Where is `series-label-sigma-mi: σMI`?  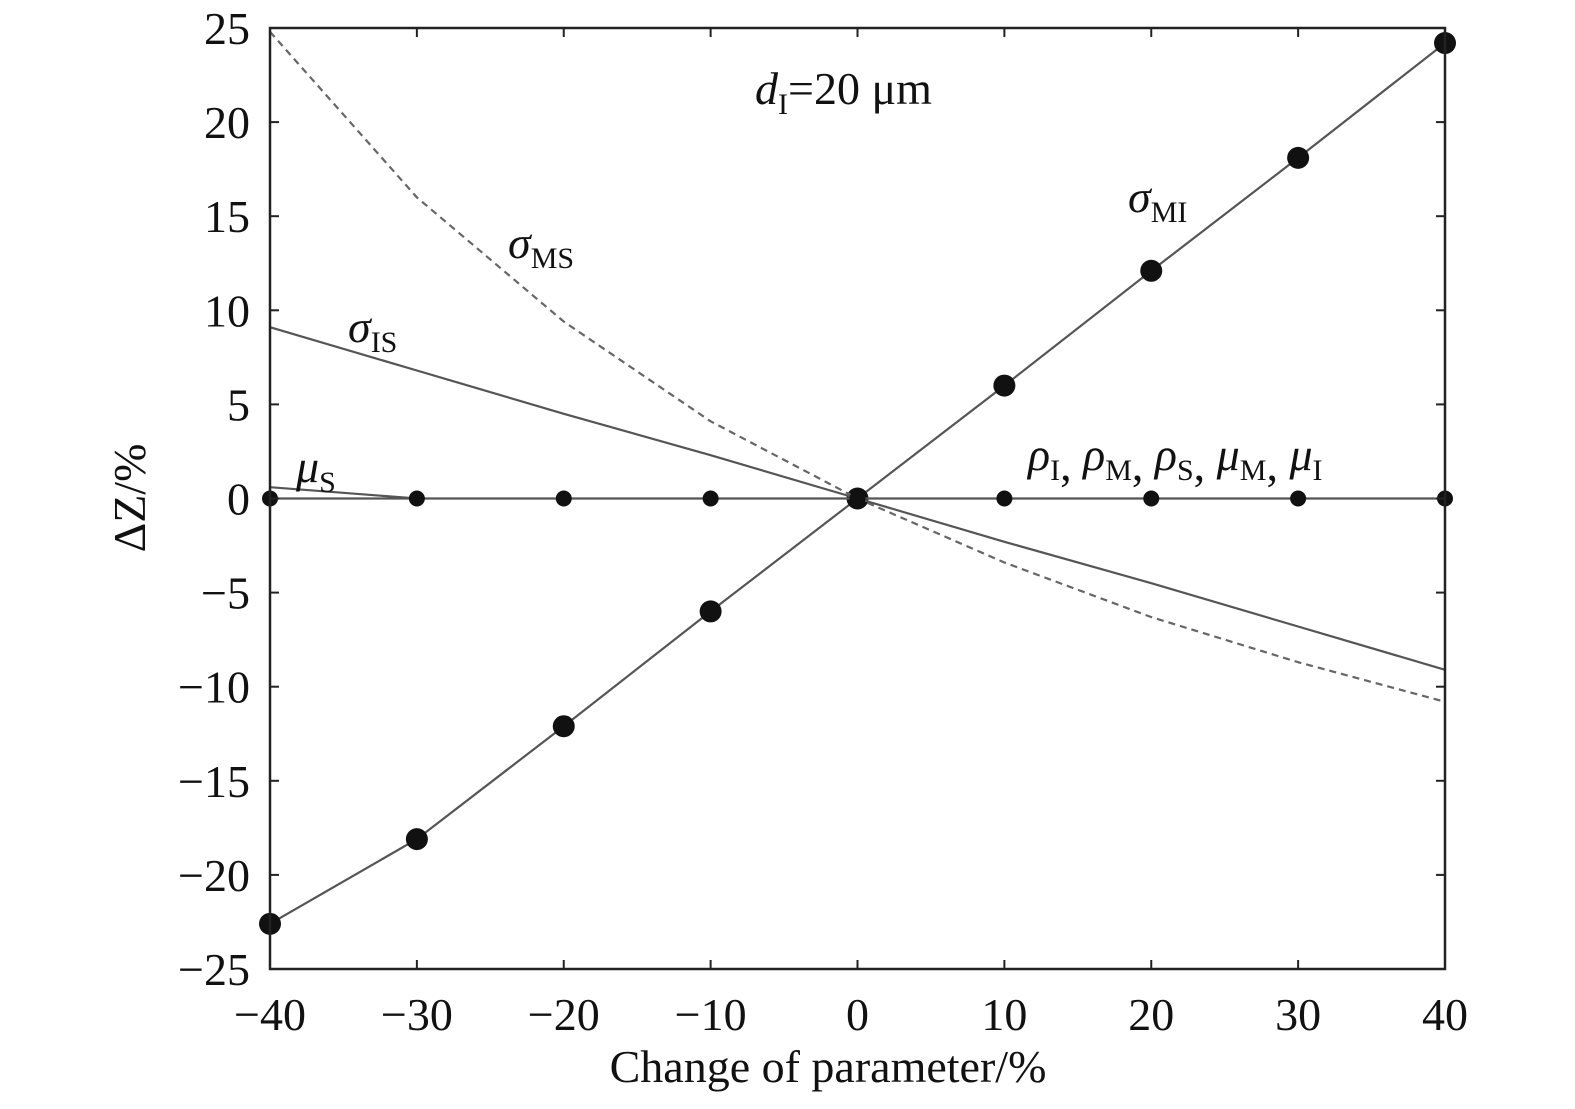 series-label-sigma-mi: σMI is located at coordinates (1157, 200).